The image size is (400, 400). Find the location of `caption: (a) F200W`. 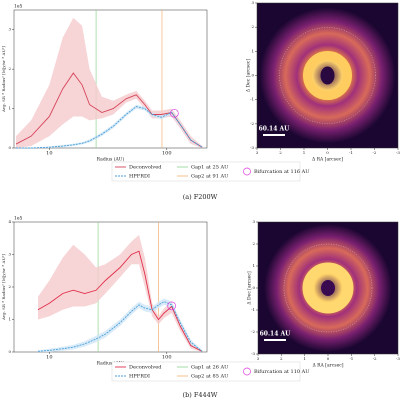

caption: (a) F200W is located at coordinates (200, 197).